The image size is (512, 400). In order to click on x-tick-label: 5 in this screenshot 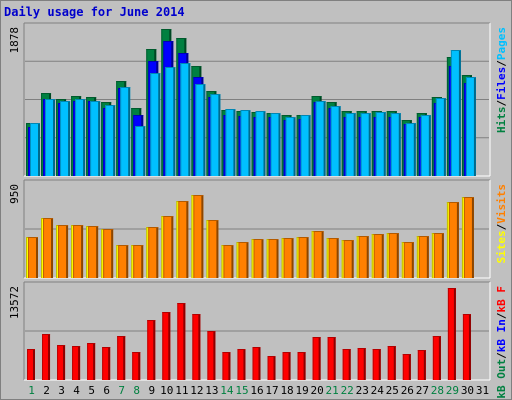, I will do `click(91, 390)`.